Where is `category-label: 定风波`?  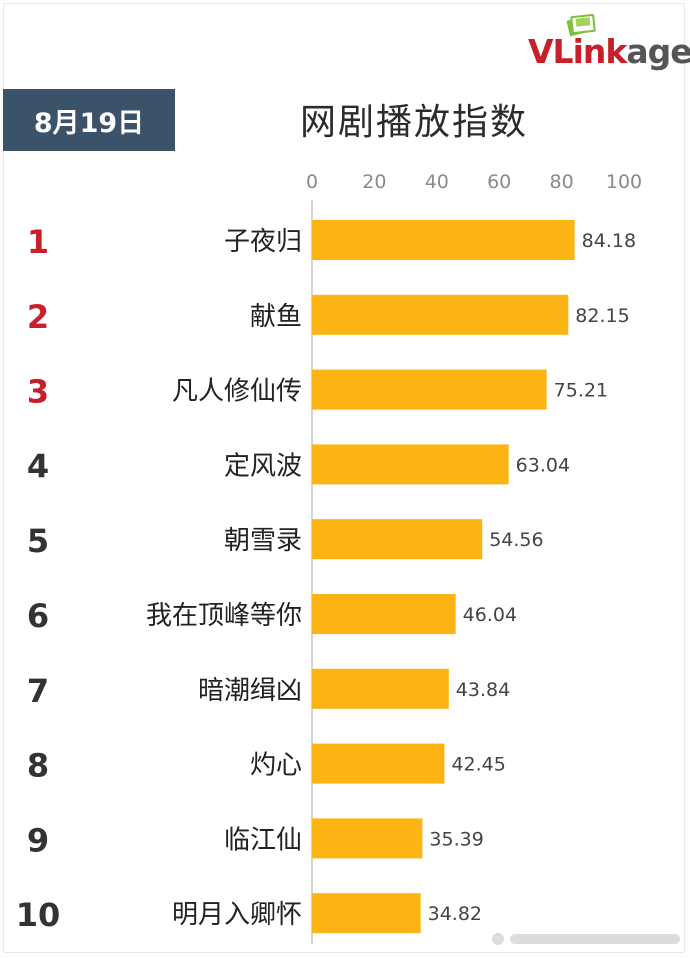 category-label: 定风波 is located at coordinates (263, 466).